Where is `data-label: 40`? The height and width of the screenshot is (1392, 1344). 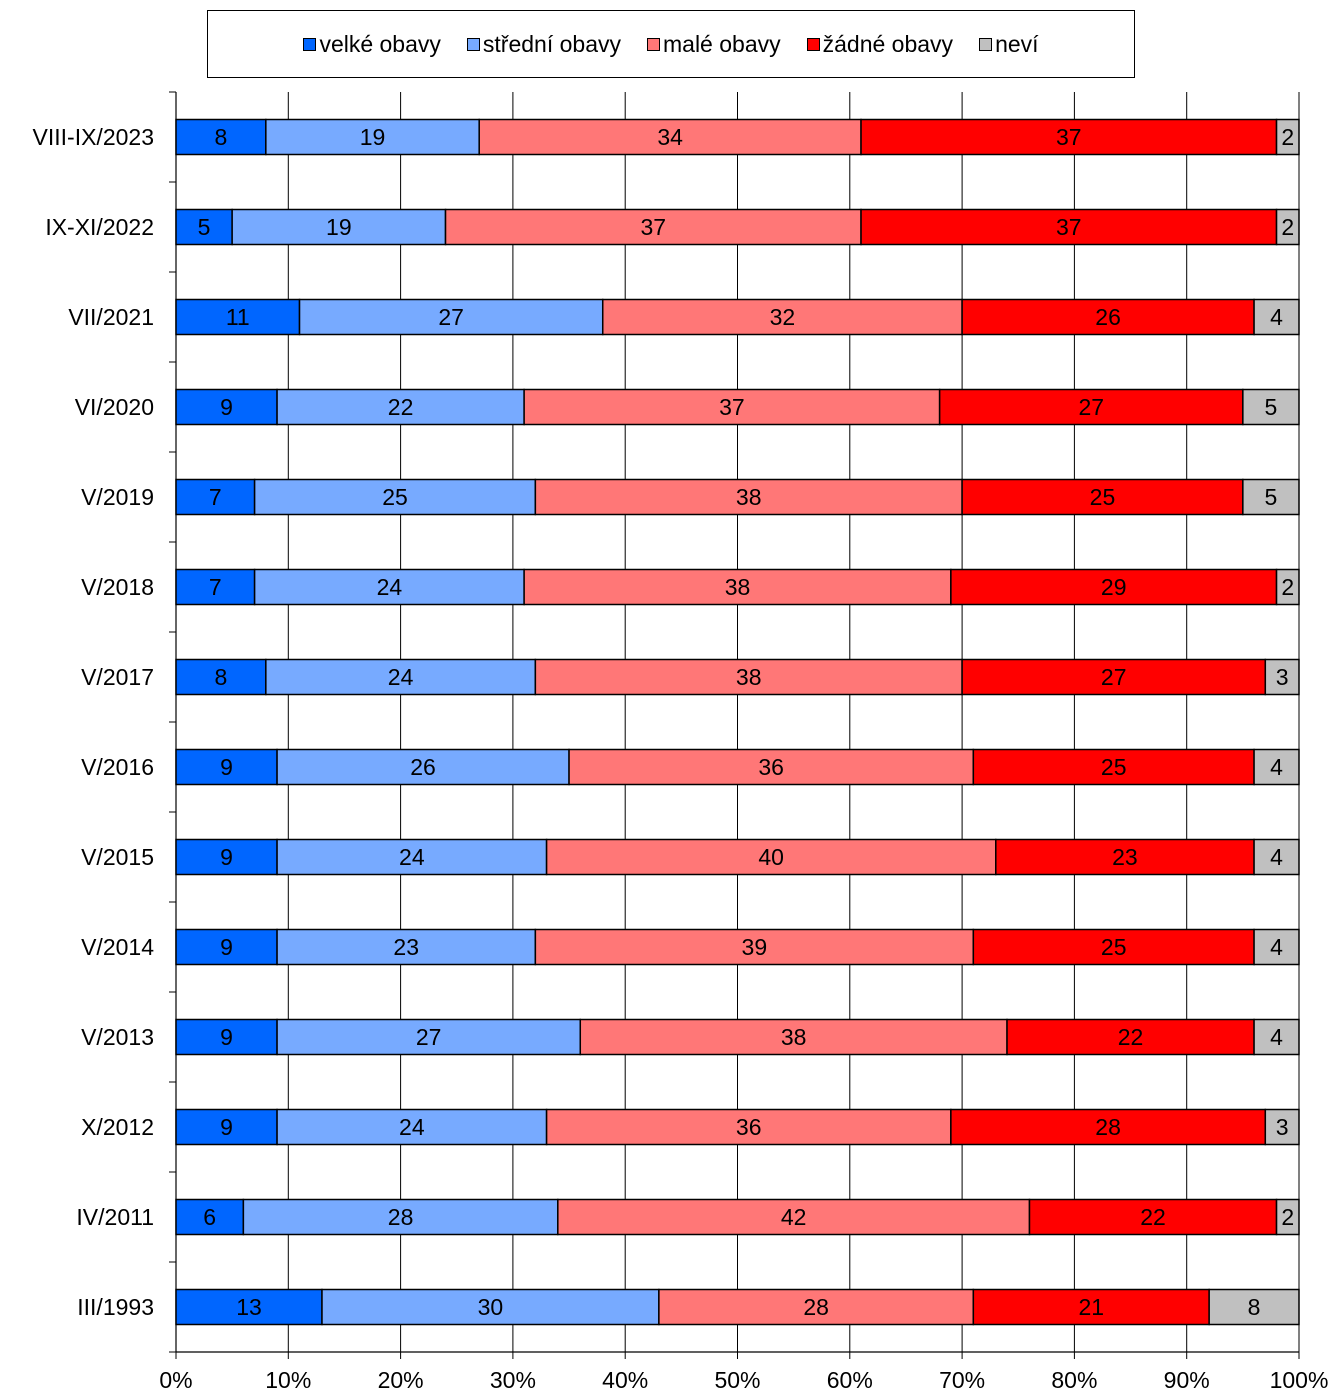 data-label: 40 is located at coordinates (771, 857).